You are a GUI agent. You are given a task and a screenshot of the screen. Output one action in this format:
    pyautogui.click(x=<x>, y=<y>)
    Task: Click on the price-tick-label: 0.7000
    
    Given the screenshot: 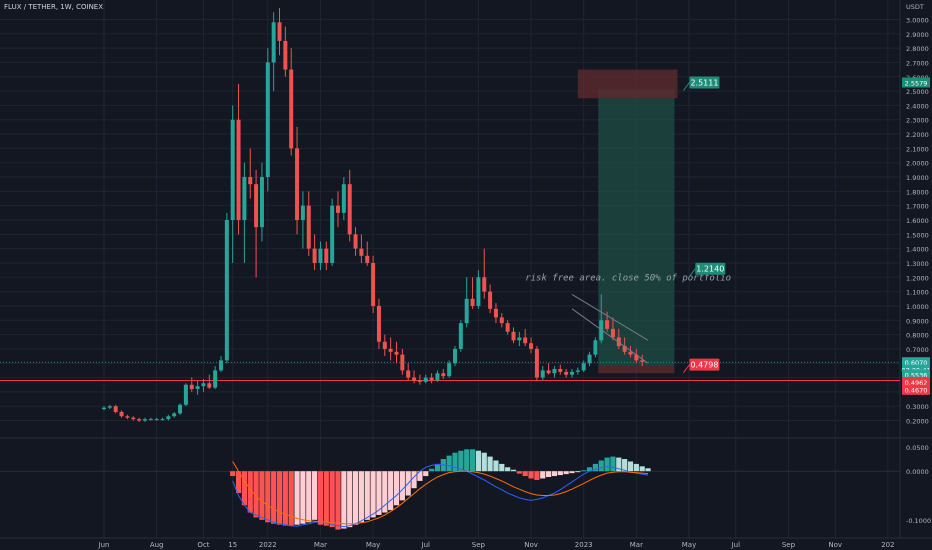 What is the action you would take?
    pyautogui.click(x=917, y=350)
    